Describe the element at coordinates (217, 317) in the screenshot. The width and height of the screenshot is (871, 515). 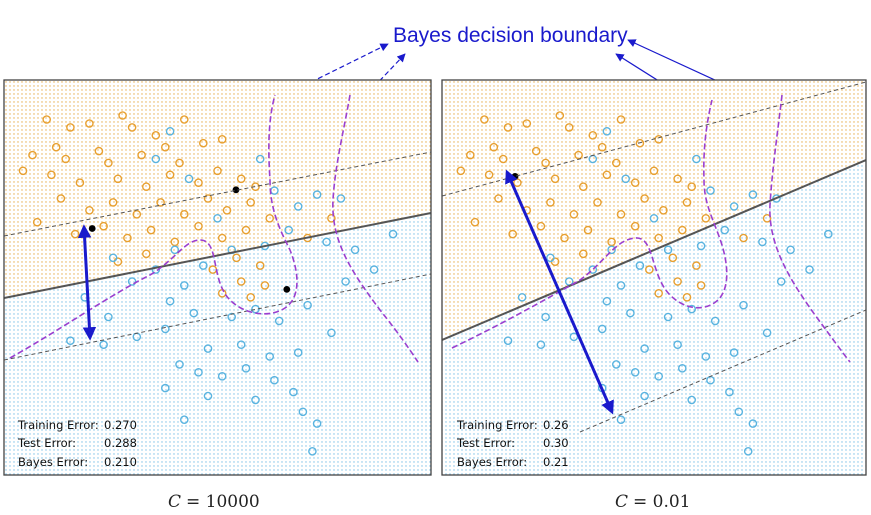
I see `margin-lower` at that location.